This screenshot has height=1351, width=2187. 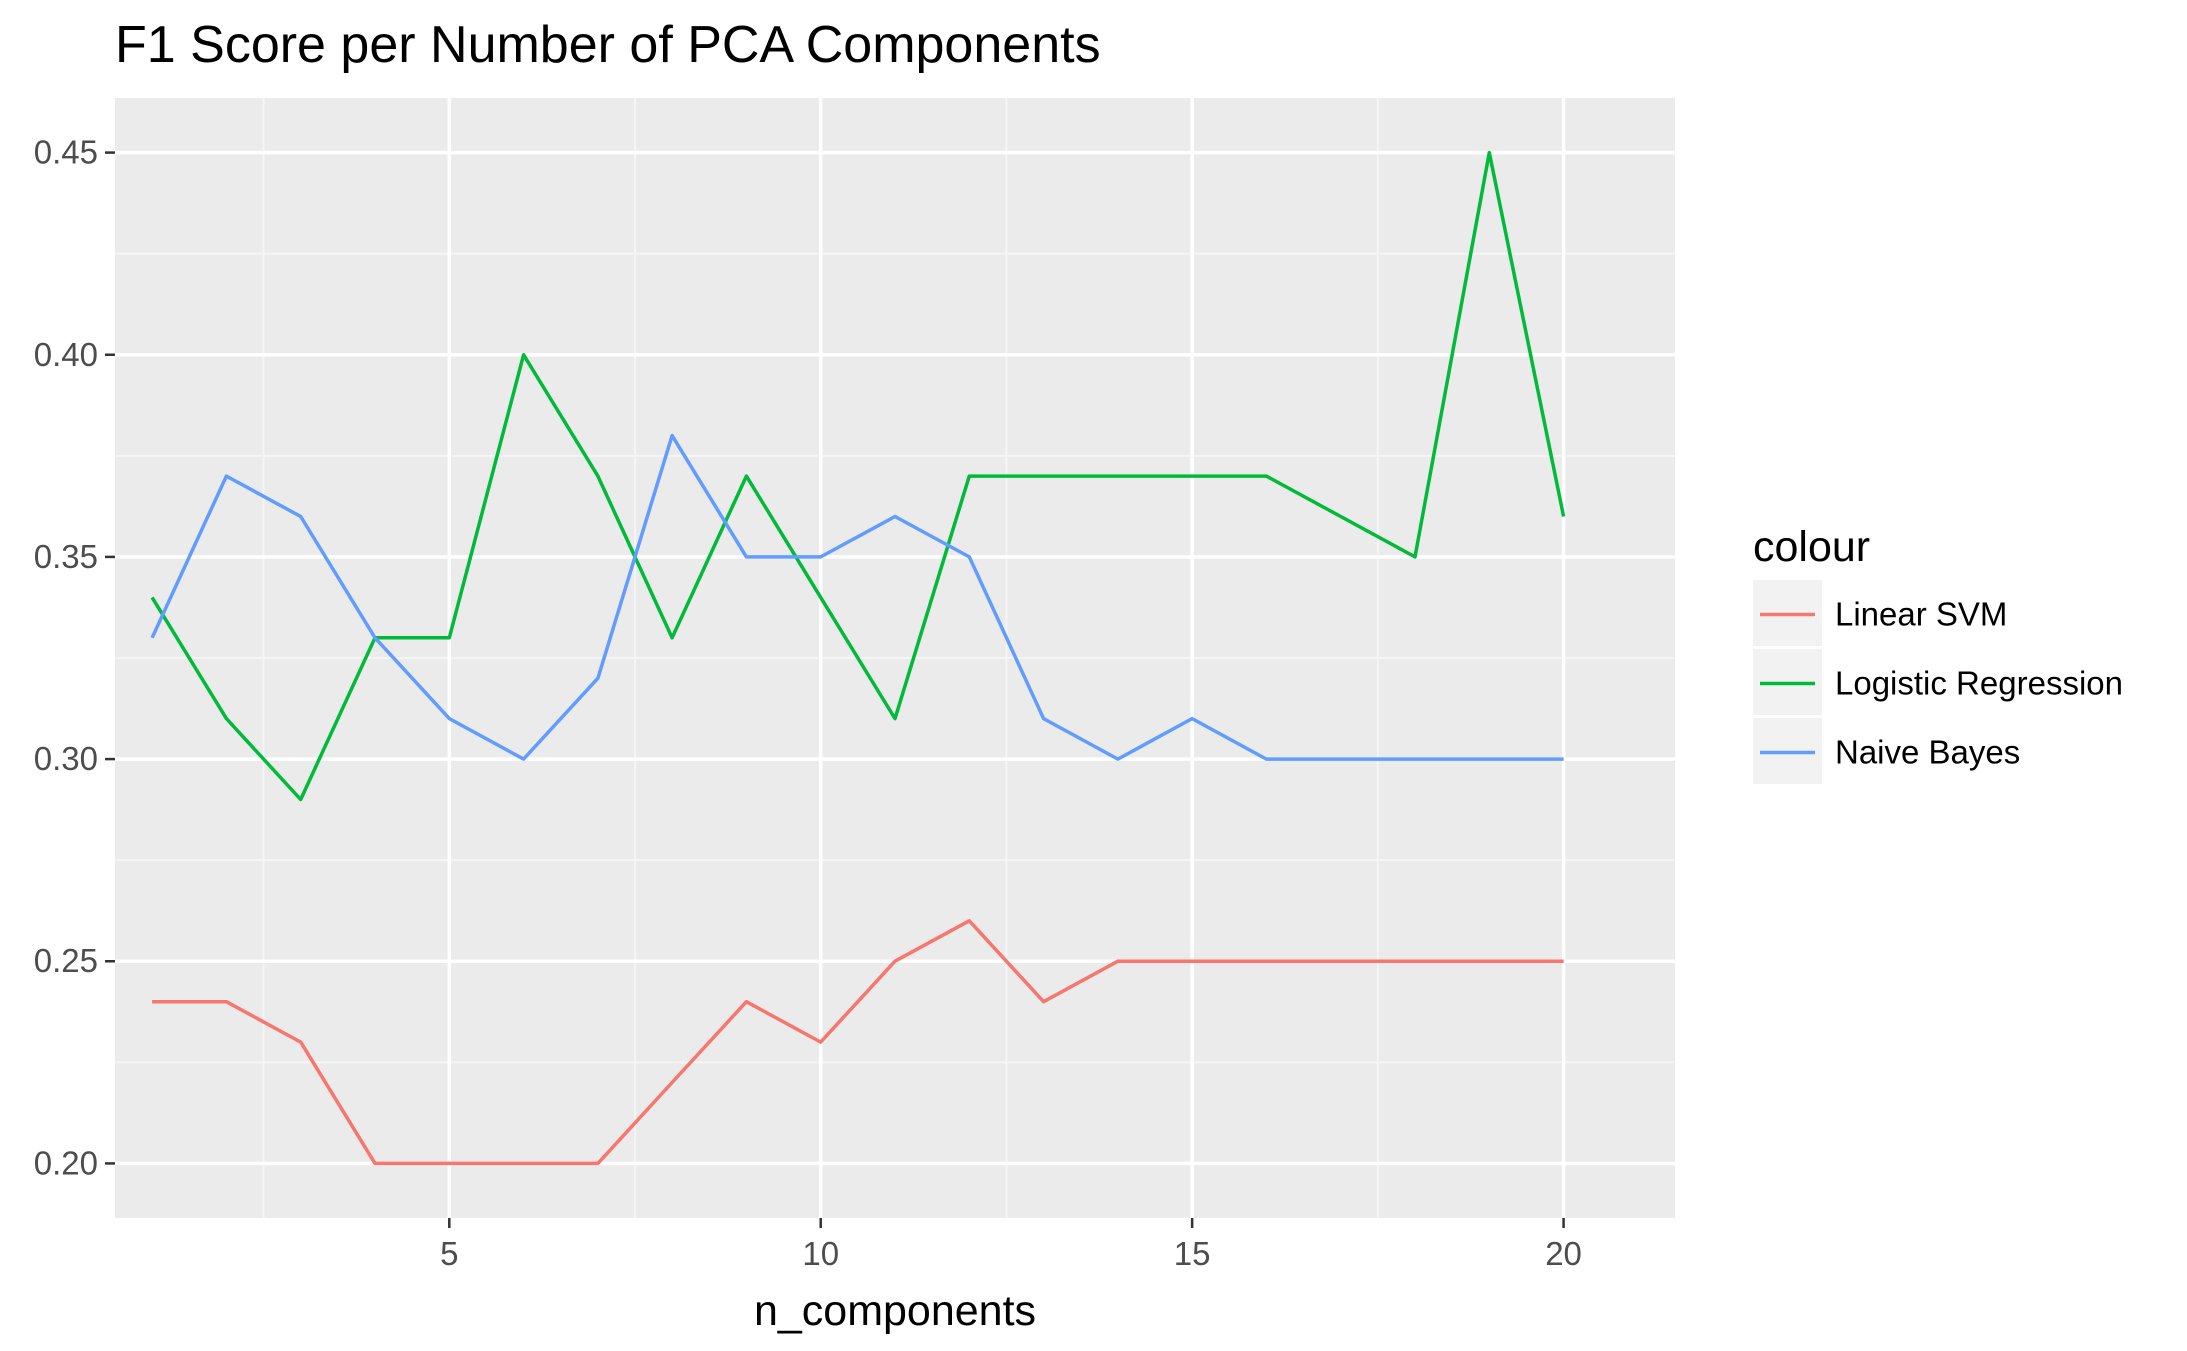 What do you see at coordinates (1563, 1253) in the screenshot?
I see `x-tick-label: 20` at bounding box center [1563, 1253].